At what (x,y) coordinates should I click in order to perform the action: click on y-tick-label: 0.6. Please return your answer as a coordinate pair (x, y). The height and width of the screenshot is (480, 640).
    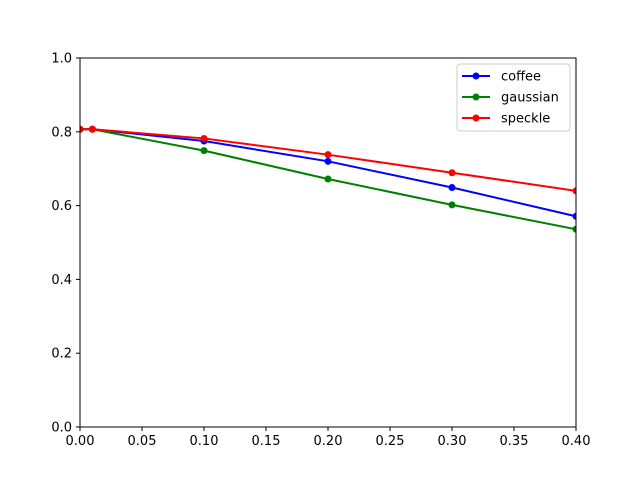
    Looking at the image, I should click on (61, 206).